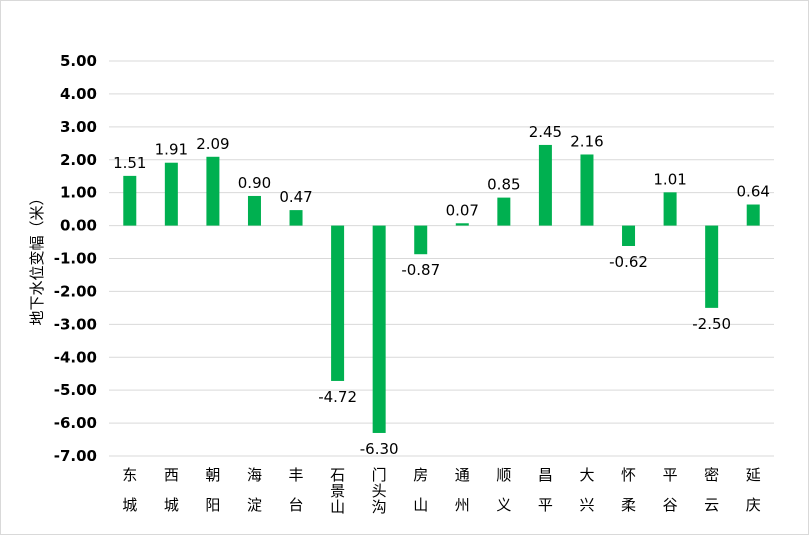  What do you see at coordinates (503, 490) in the screenshot?
I see `x-category-label: 顺义` at bounding box center [503, 490].